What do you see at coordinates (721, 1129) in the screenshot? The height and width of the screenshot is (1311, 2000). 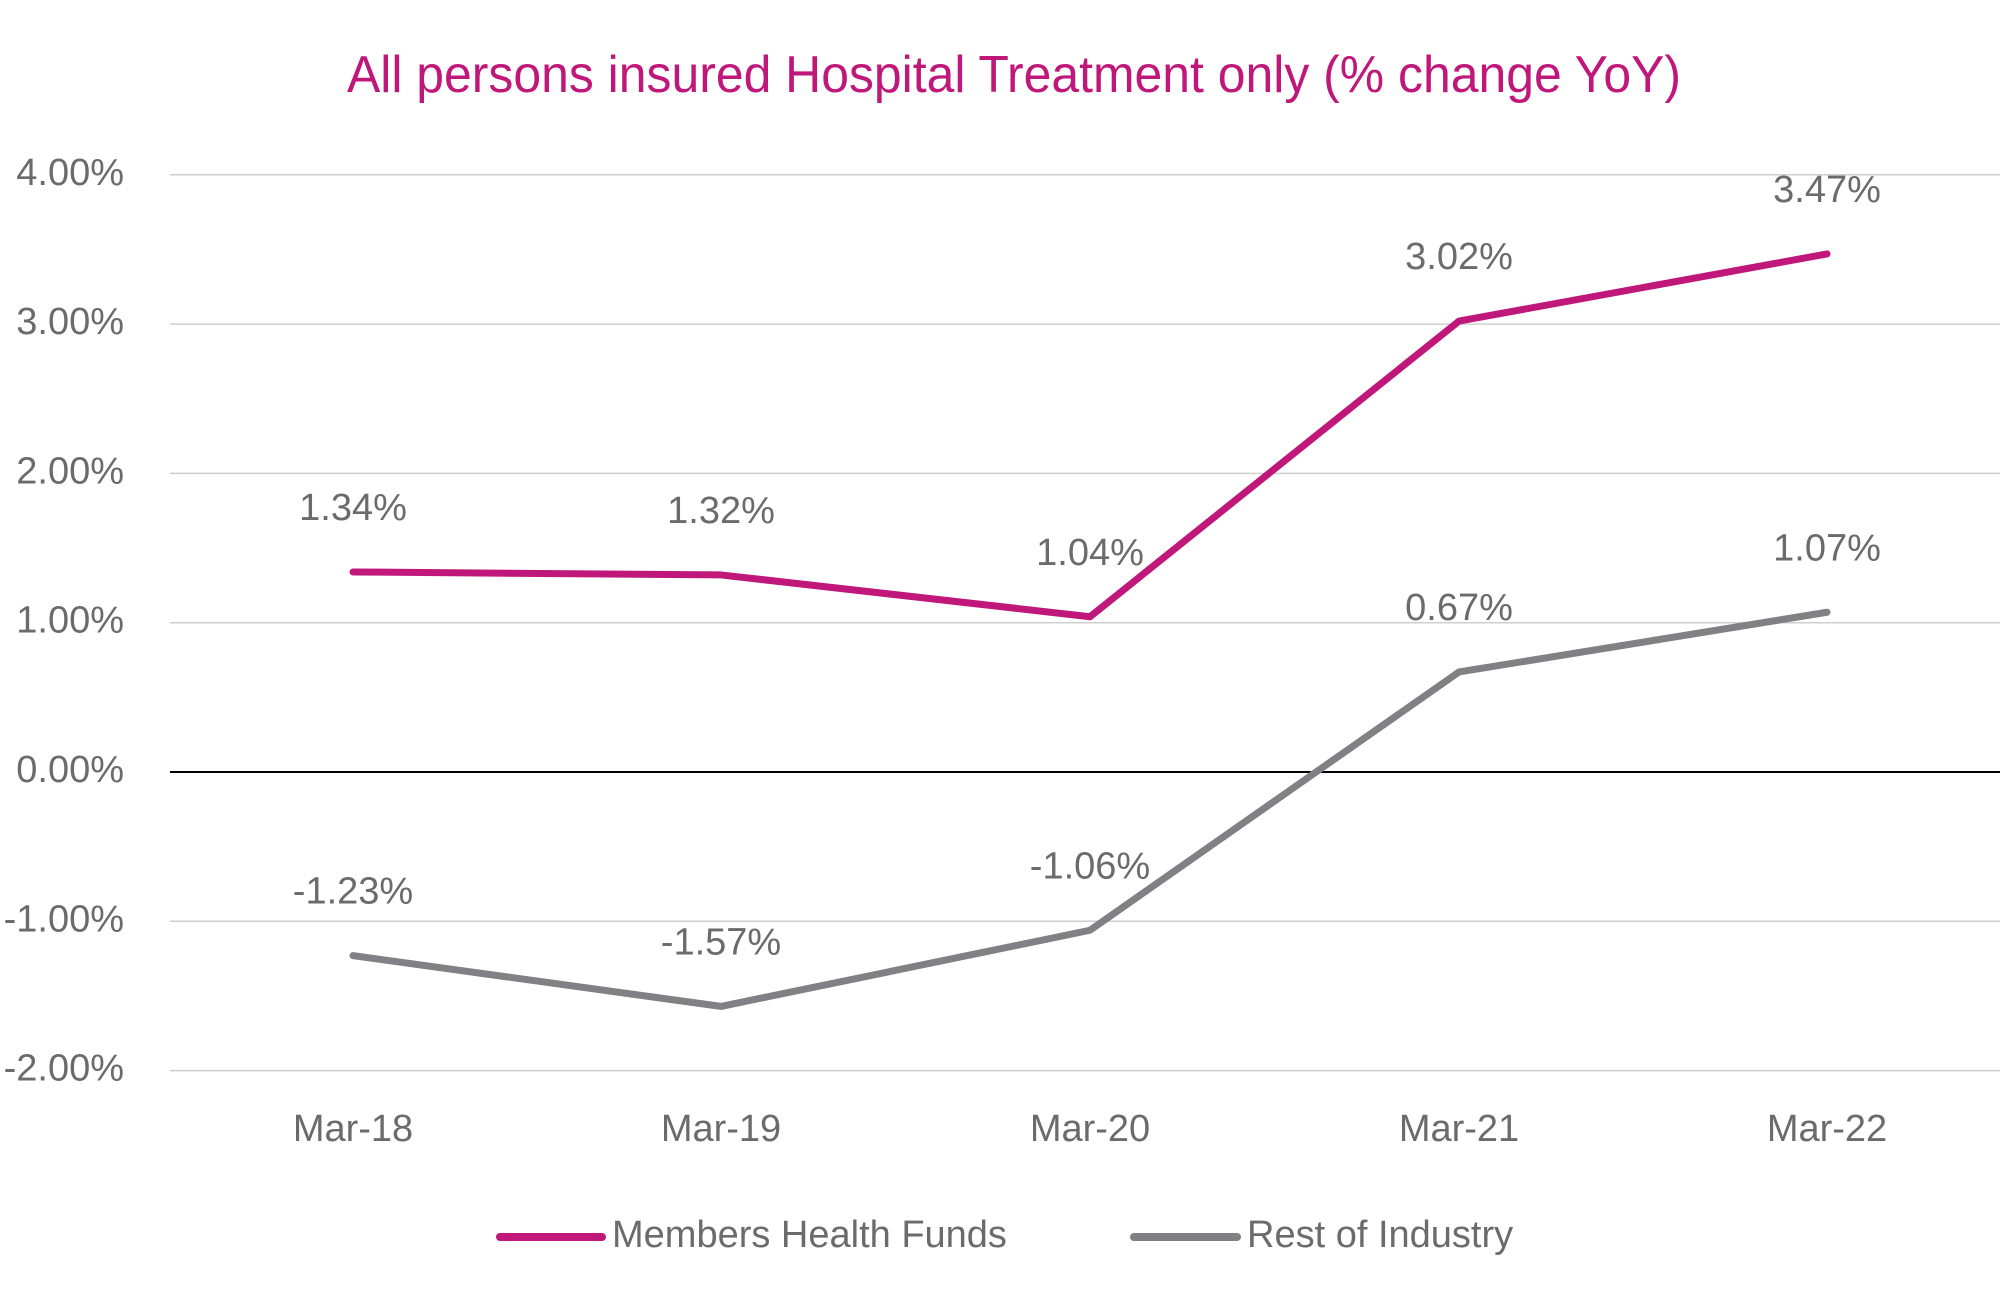 I see `x-tick-label: Mar-19` at bounding box center [721, 1129].